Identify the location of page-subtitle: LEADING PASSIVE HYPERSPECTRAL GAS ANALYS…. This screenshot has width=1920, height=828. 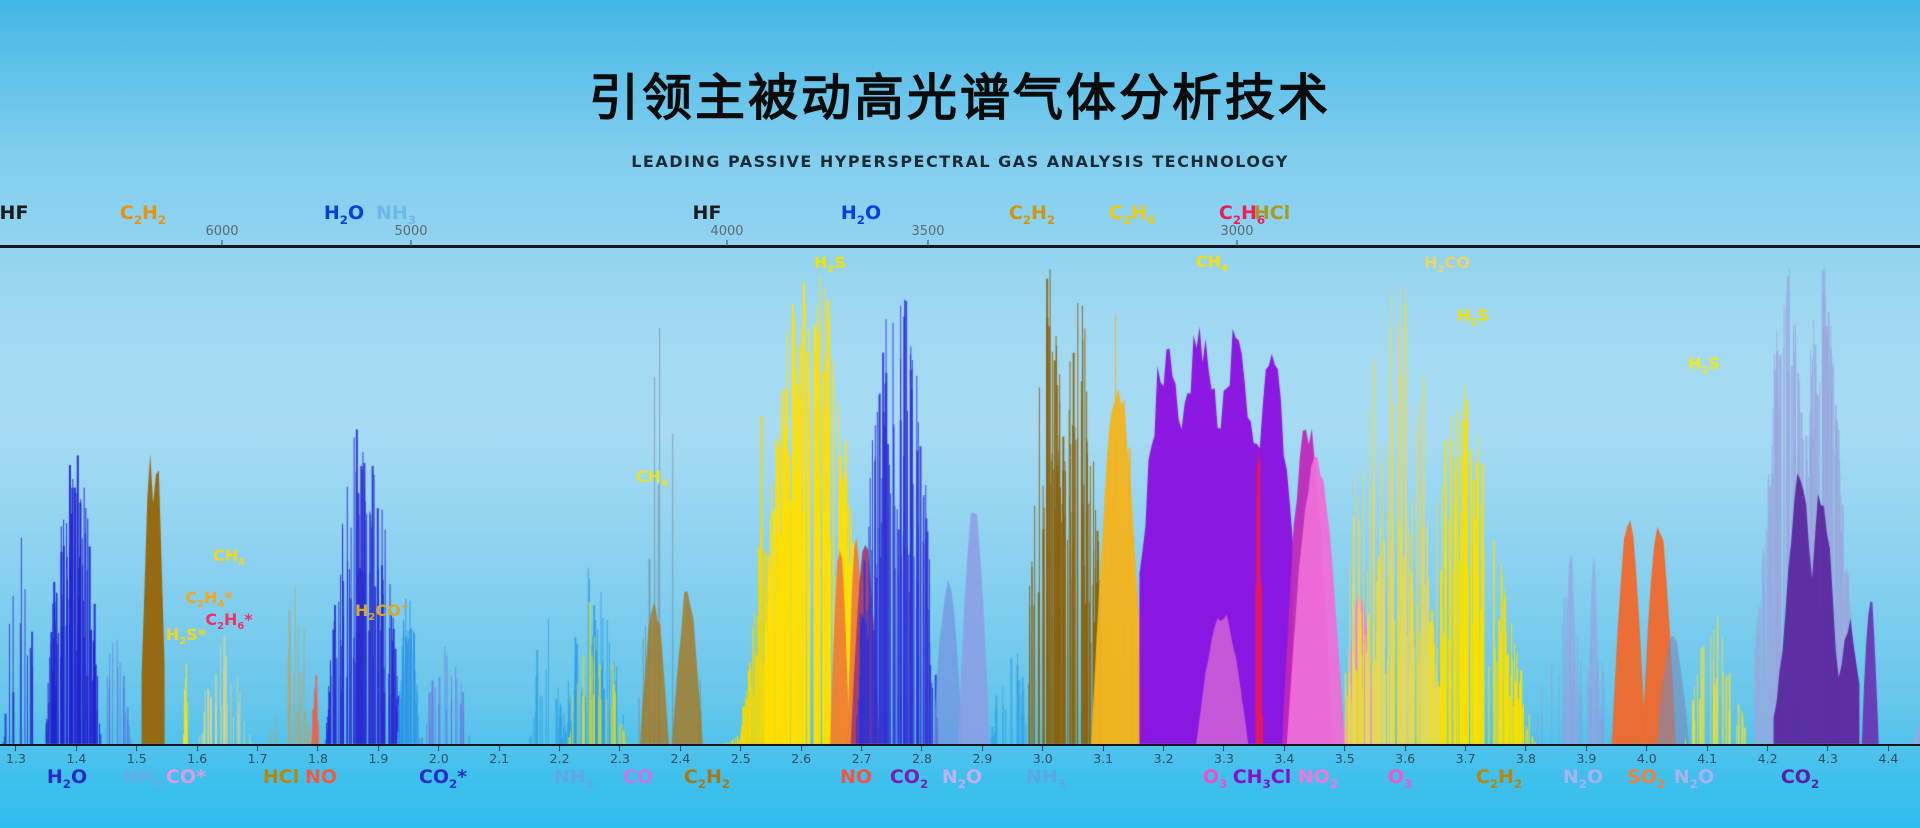
(960, 161).